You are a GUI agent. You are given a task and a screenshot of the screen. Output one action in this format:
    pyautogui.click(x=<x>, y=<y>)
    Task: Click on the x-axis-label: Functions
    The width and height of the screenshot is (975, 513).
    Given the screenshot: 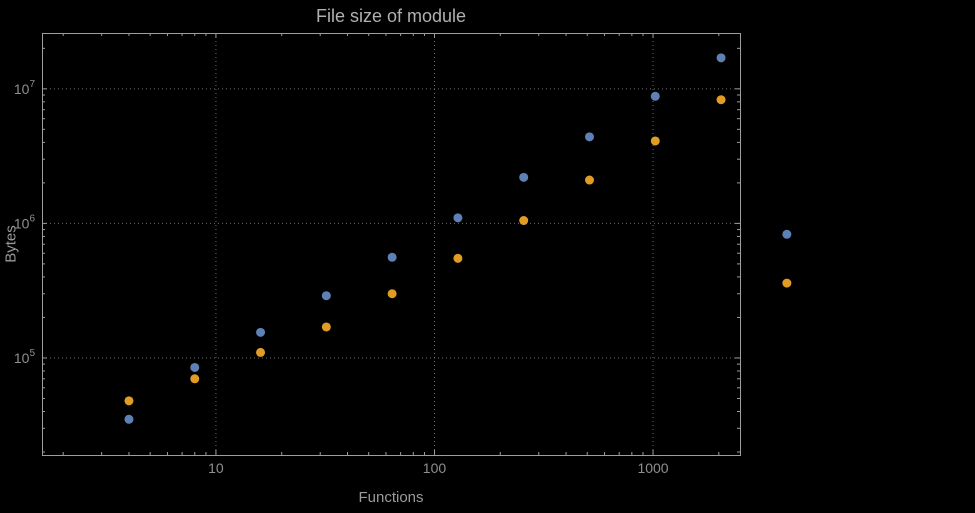 What is the action you would take?
    pyautogui.click(x=391, y=497)
    